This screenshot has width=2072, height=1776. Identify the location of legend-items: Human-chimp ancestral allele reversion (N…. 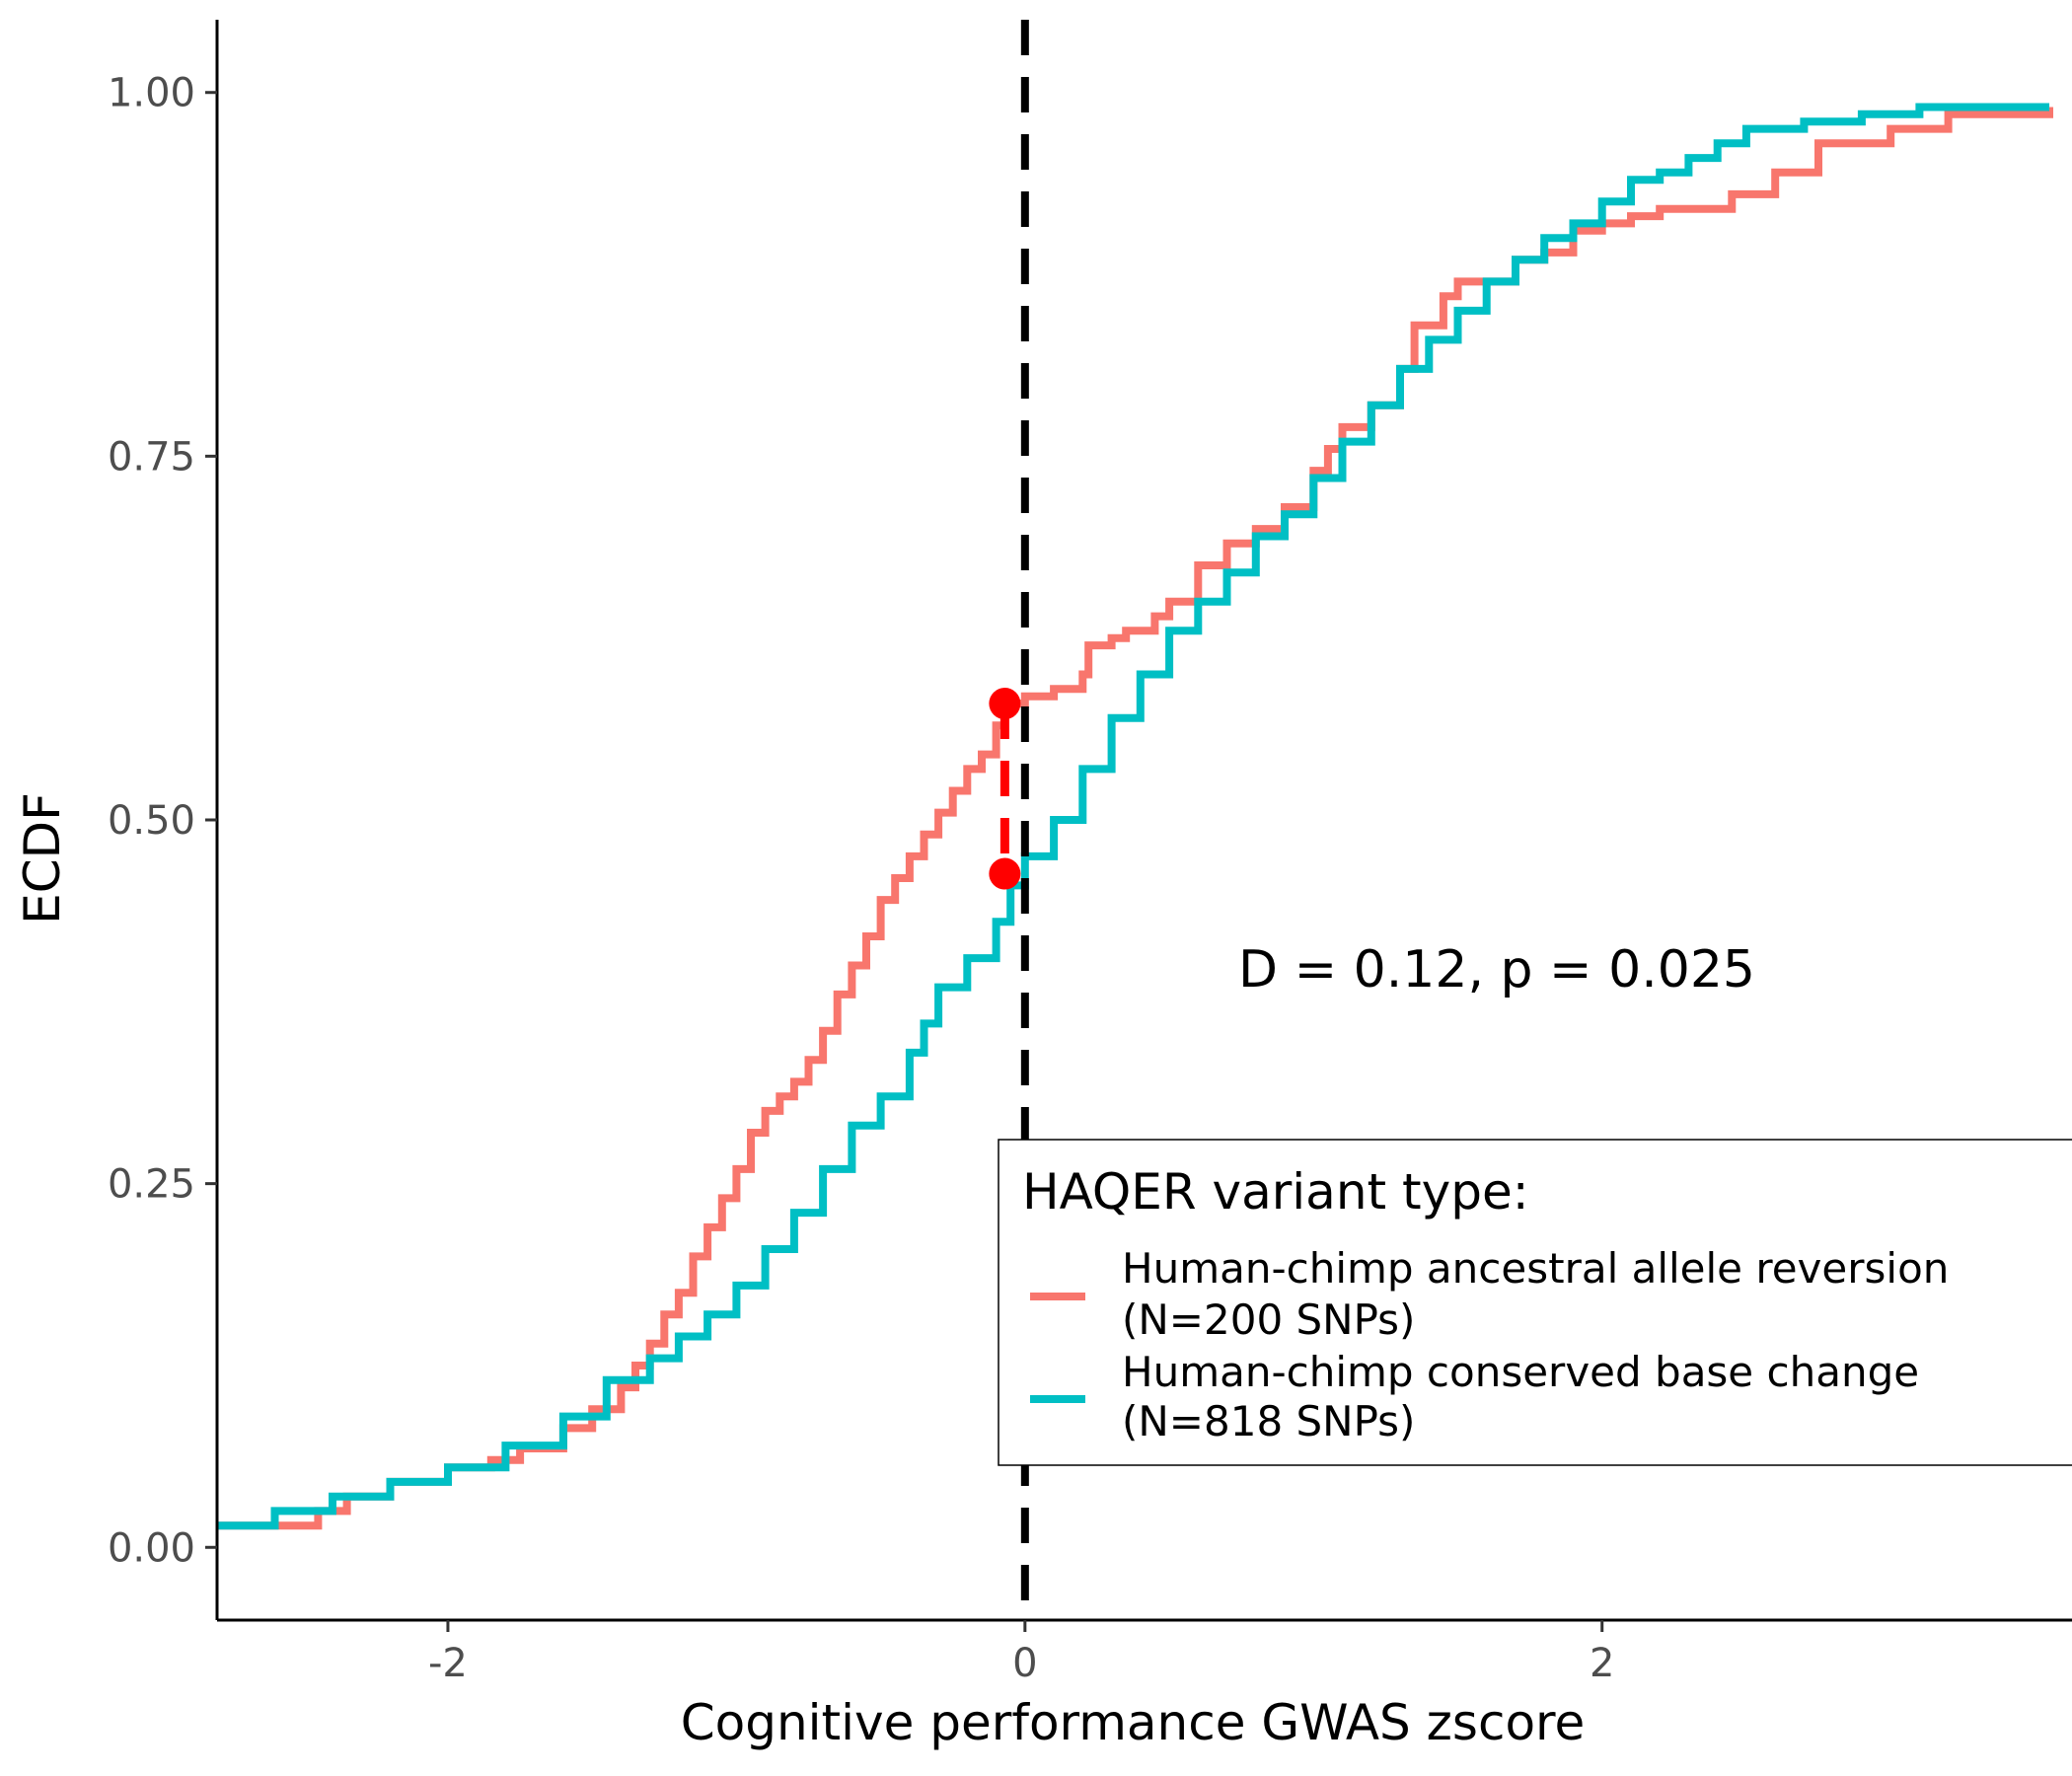
(1490, 1344).